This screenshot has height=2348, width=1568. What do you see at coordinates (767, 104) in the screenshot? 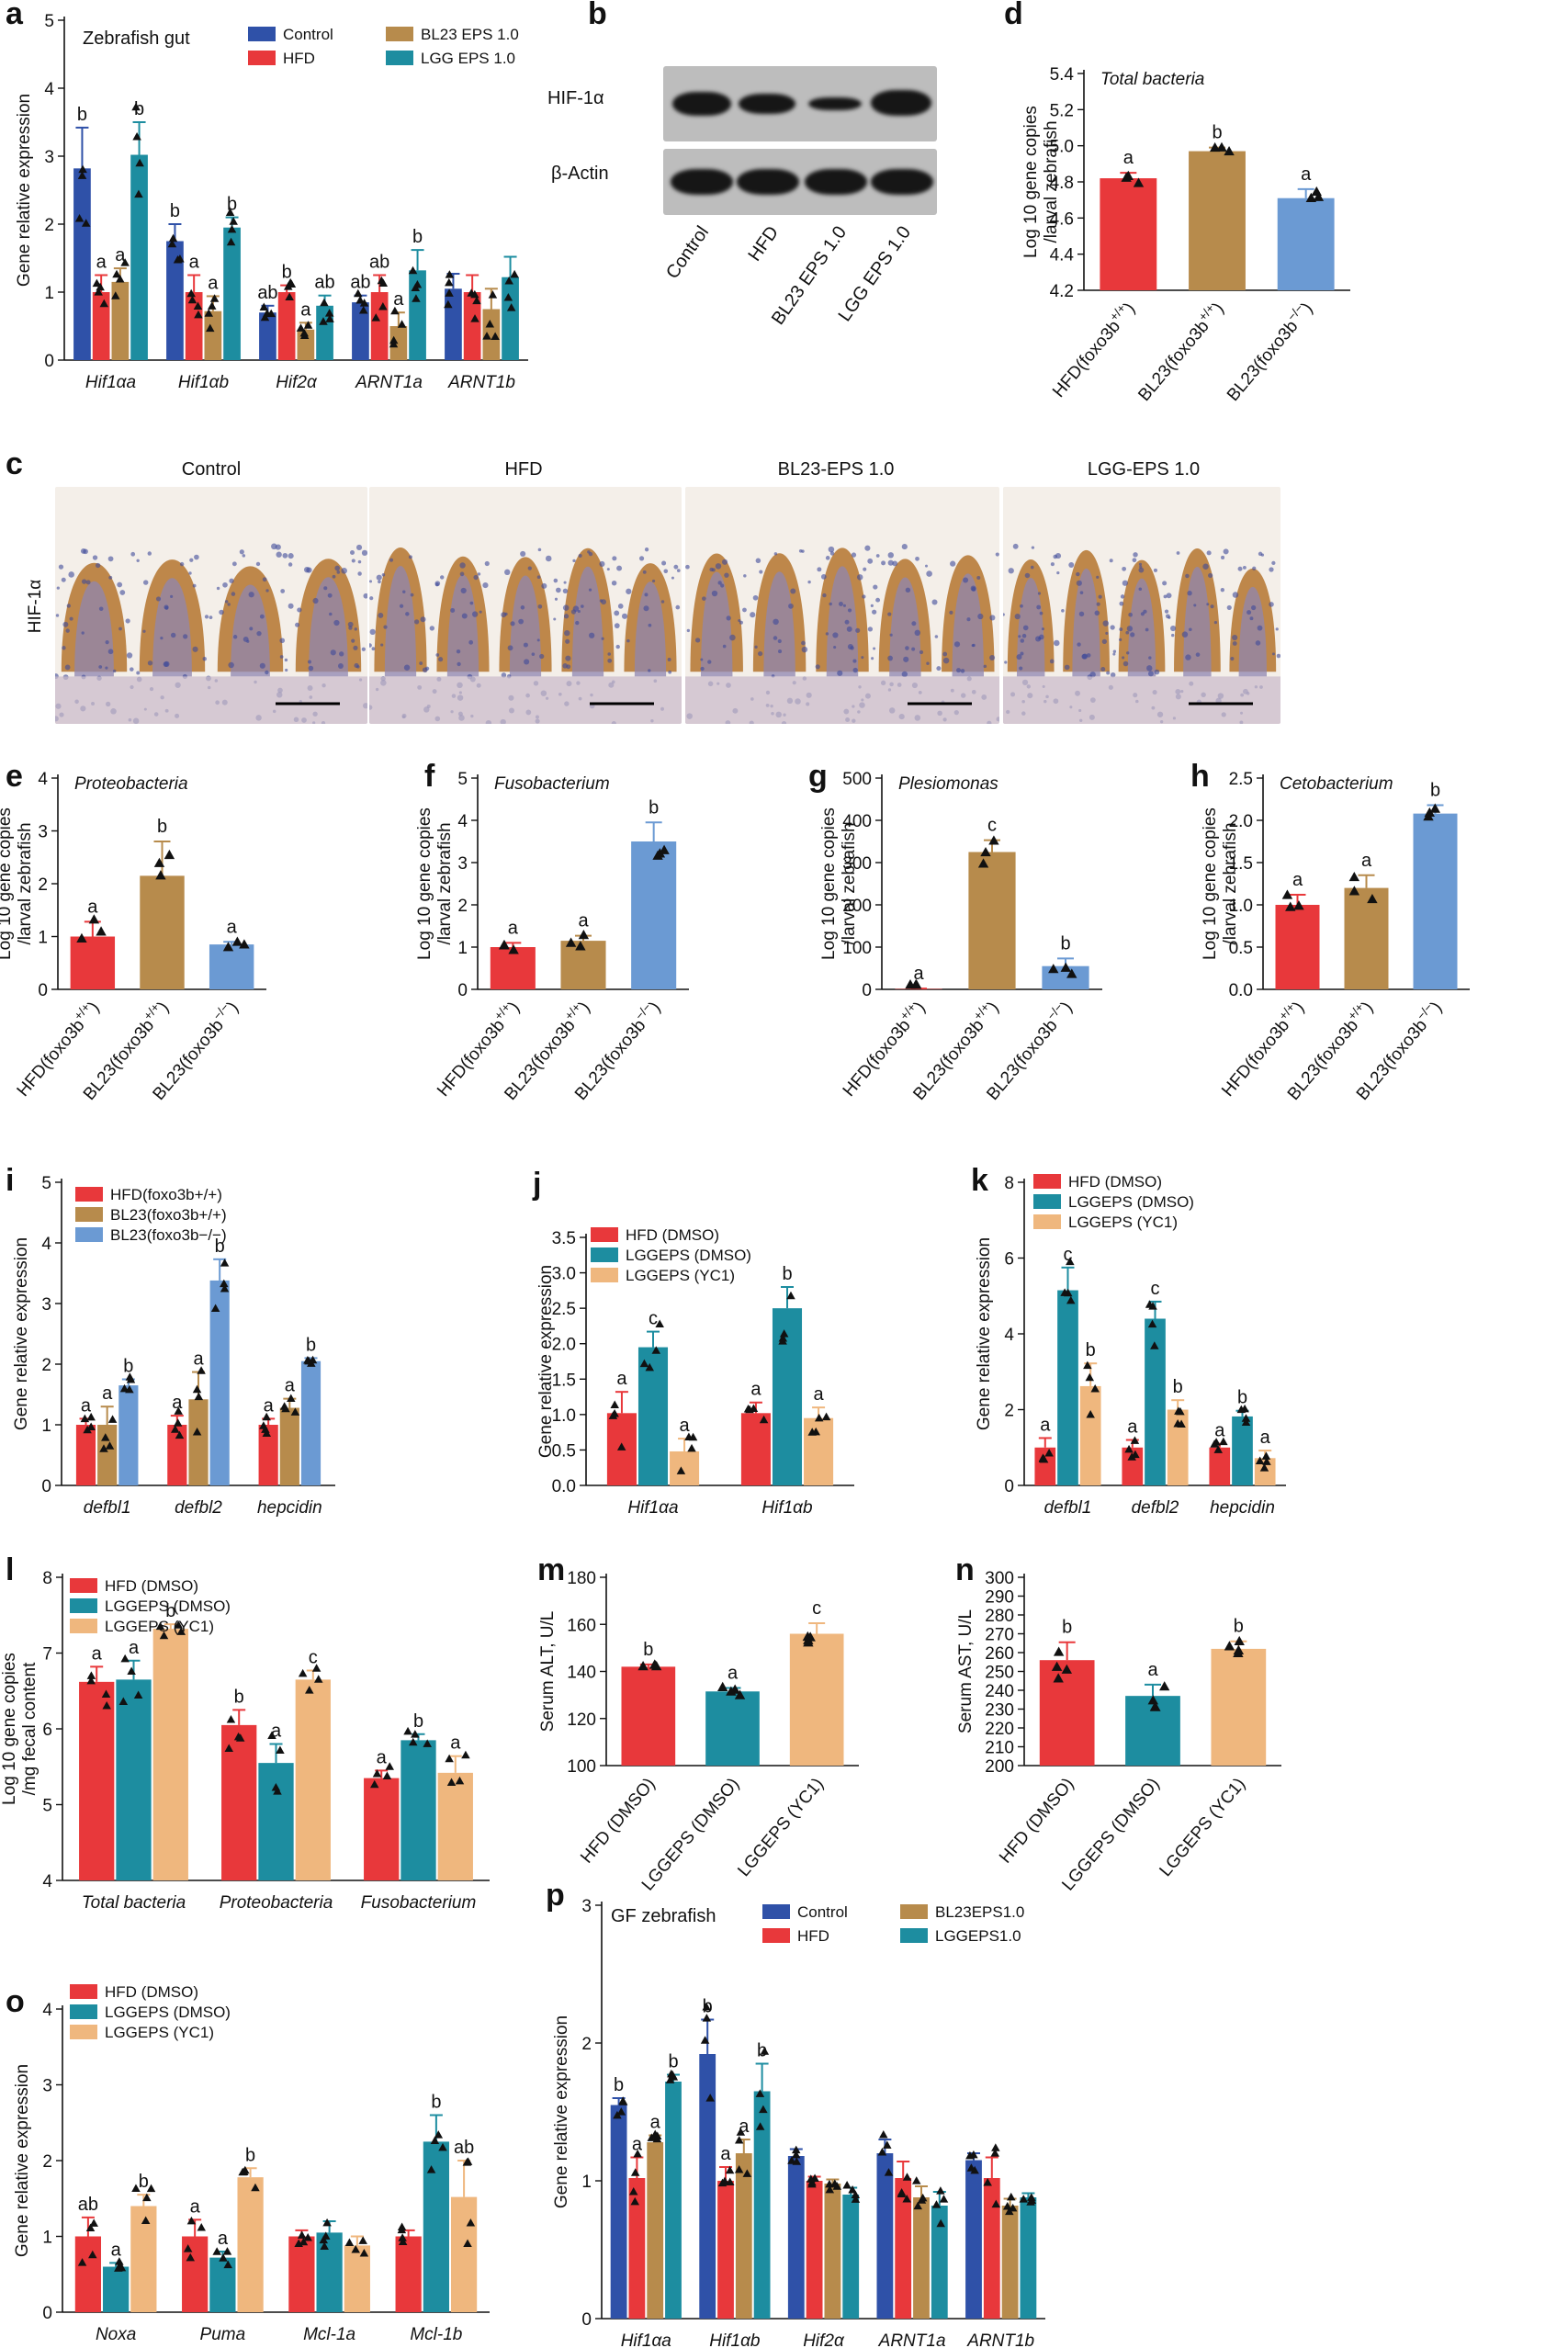
I see `wb-band-hif-hfd` at bounding box center [767, 104].